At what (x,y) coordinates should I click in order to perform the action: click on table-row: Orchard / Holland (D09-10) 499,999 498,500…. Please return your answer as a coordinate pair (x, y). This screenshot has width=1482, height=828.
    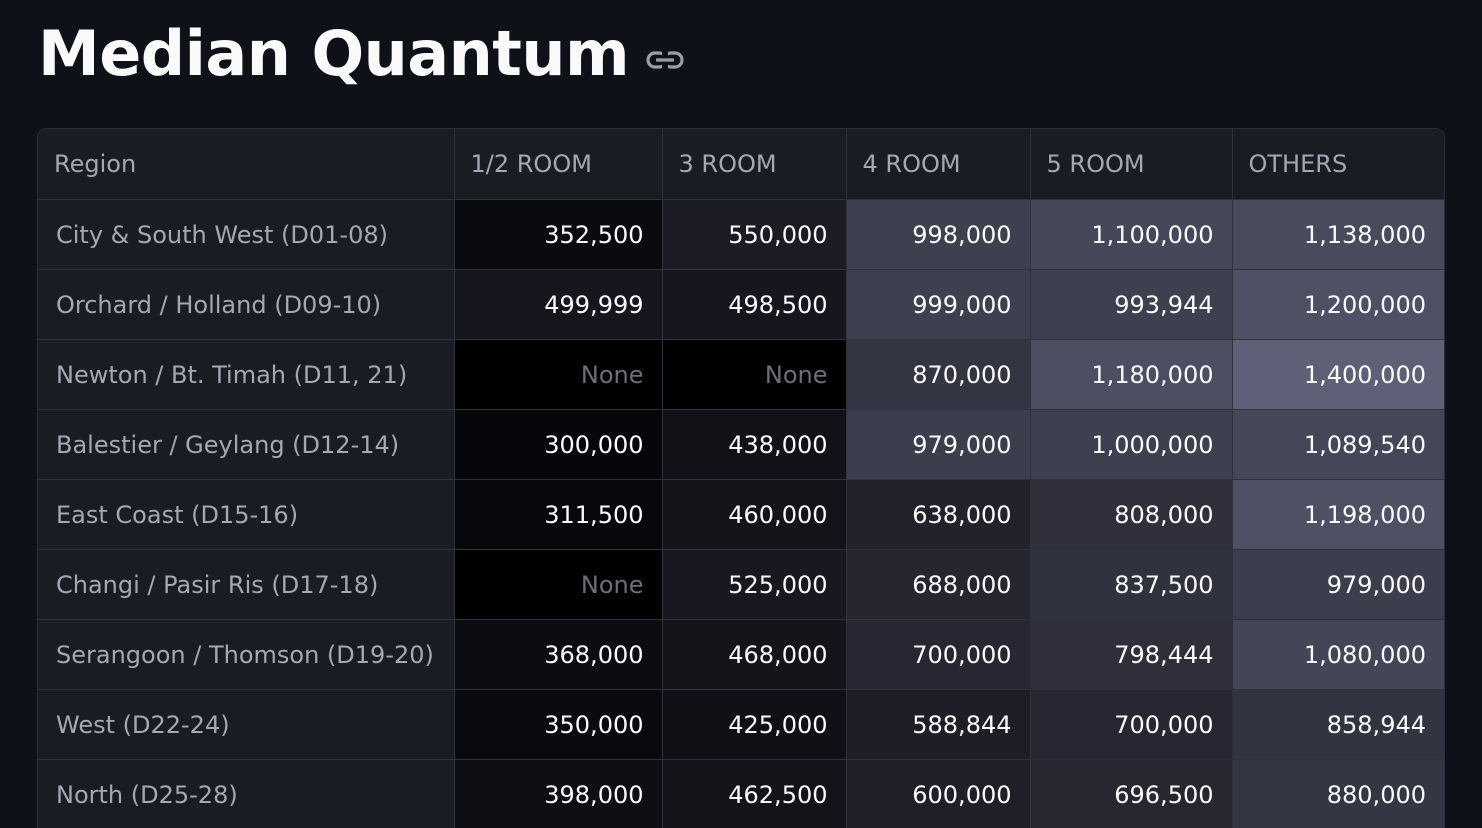
    Looking at the image, I should click on (741, 304).